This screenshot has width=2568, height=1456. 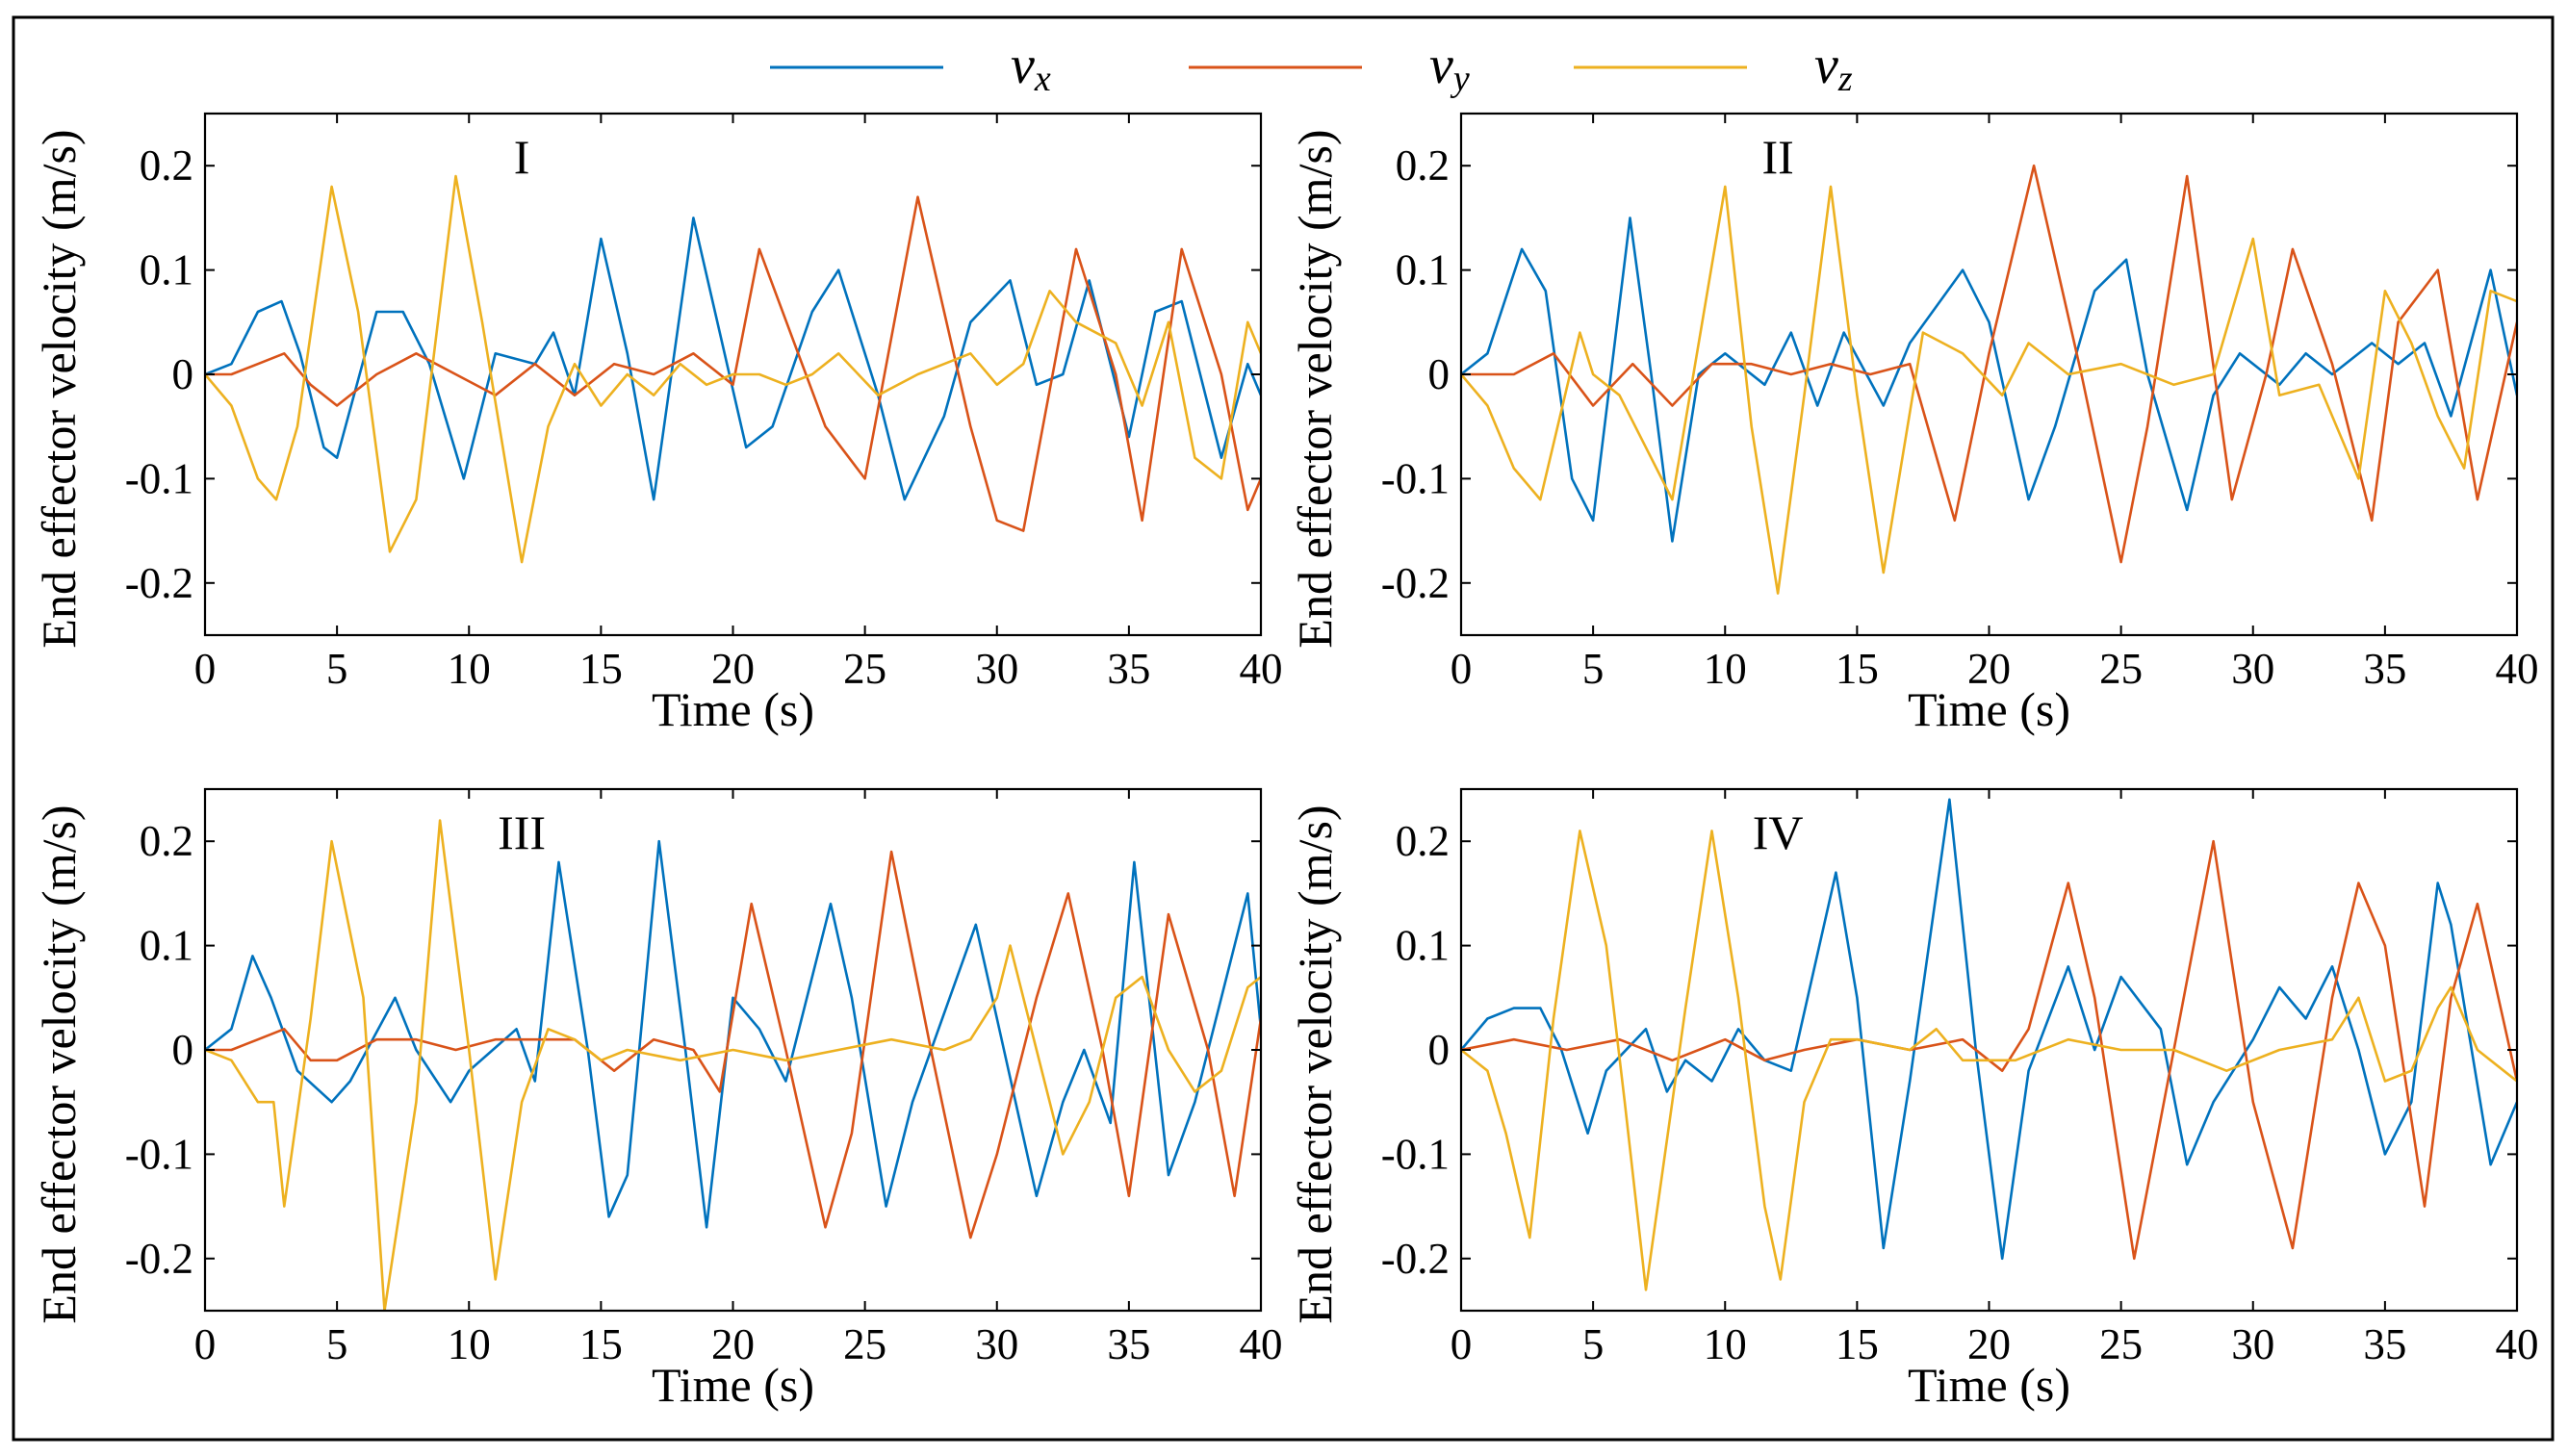 I want to click on legend-entry-vz: vz, so click(x=1713, y=67).